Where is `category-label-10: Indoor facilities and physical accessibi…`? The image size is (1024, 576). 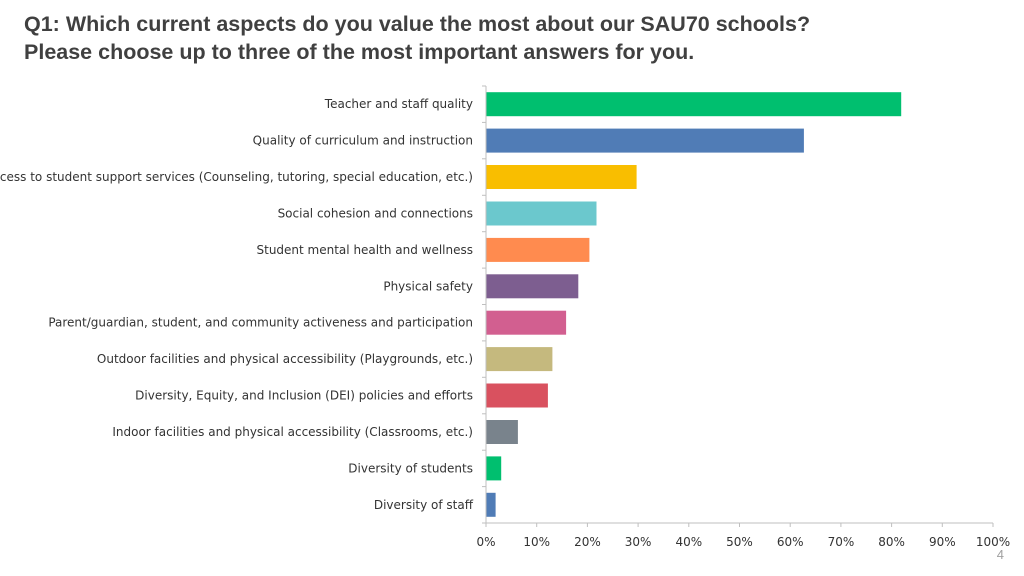
category-label-10: Indoor facilities and physical accessibi… is located at coordinates (292, 432).